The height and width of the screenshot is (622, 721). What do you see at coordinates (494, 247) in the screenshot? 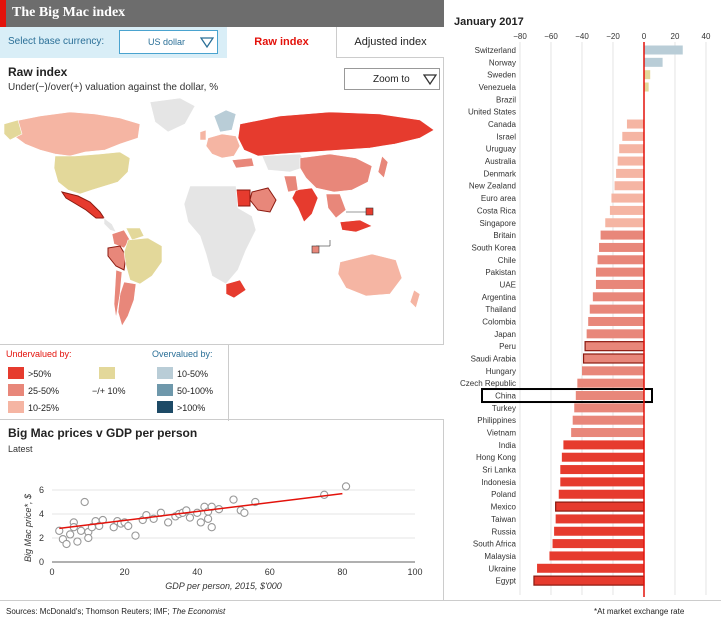
I see `bar-label-south-korea: South Korea` at bounding box center [494, 247].